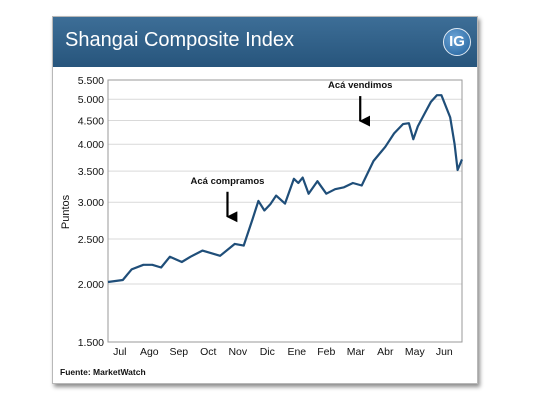 The image size is (551, 406). I want to click on x-axis-ticks: Jul Ago Sep Oct Nov Dic Ene Feb Mar Abr May Jun, so click(283, 352).